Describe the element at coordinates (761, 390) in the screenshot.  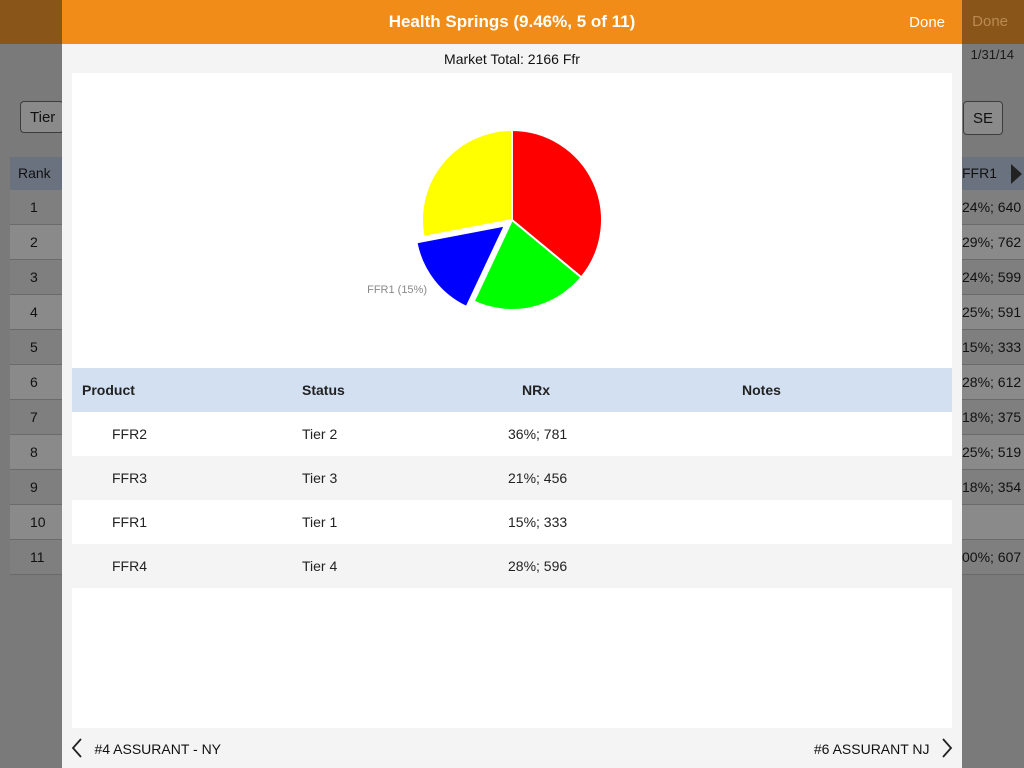
I see `notes-header: Notes` at that location.